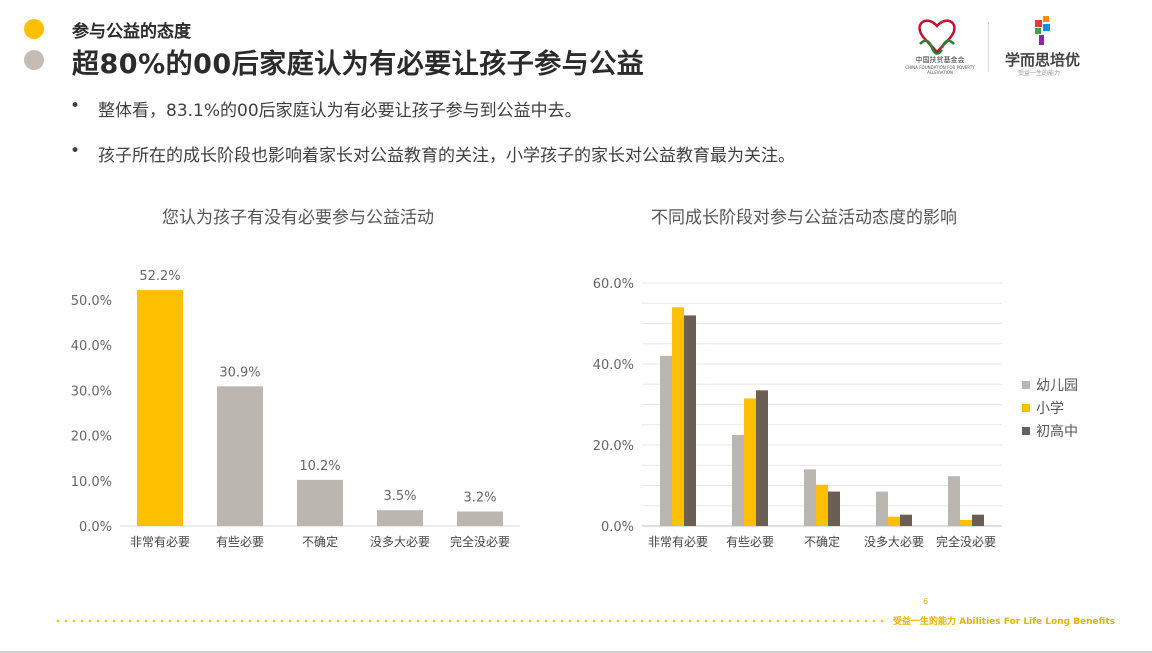  Describe the element at coordinates (1026, 431) in the screenshot. I see `legend-swatch` at that location.